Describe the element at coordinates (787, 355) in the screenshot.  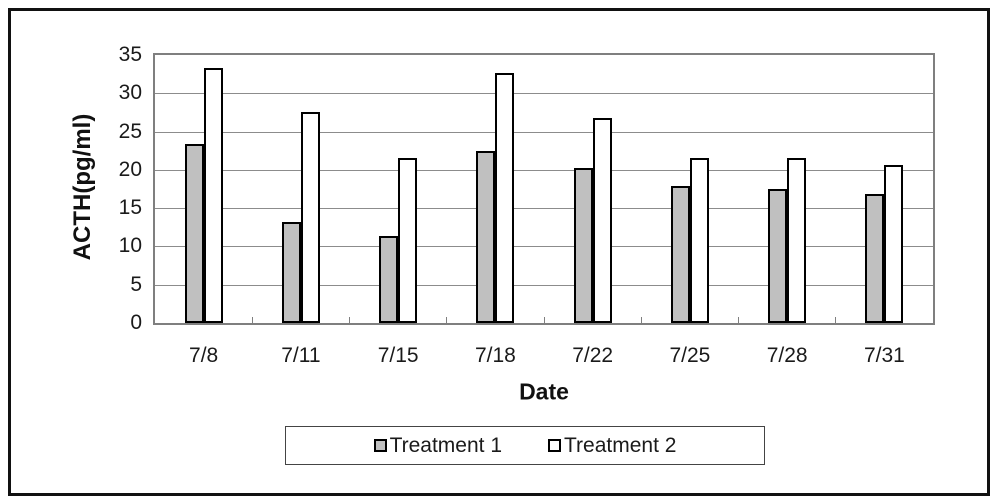
I see `x-tick-label-7-28: 7/28` at that location.